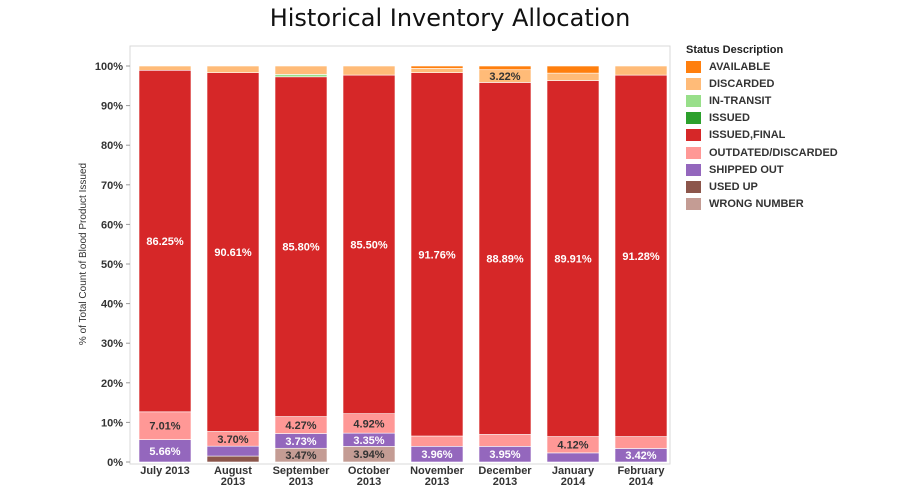  Describe the element at coordinates (762, 118) in the screenshot. I see `legend-item: ISSUED` at that location.